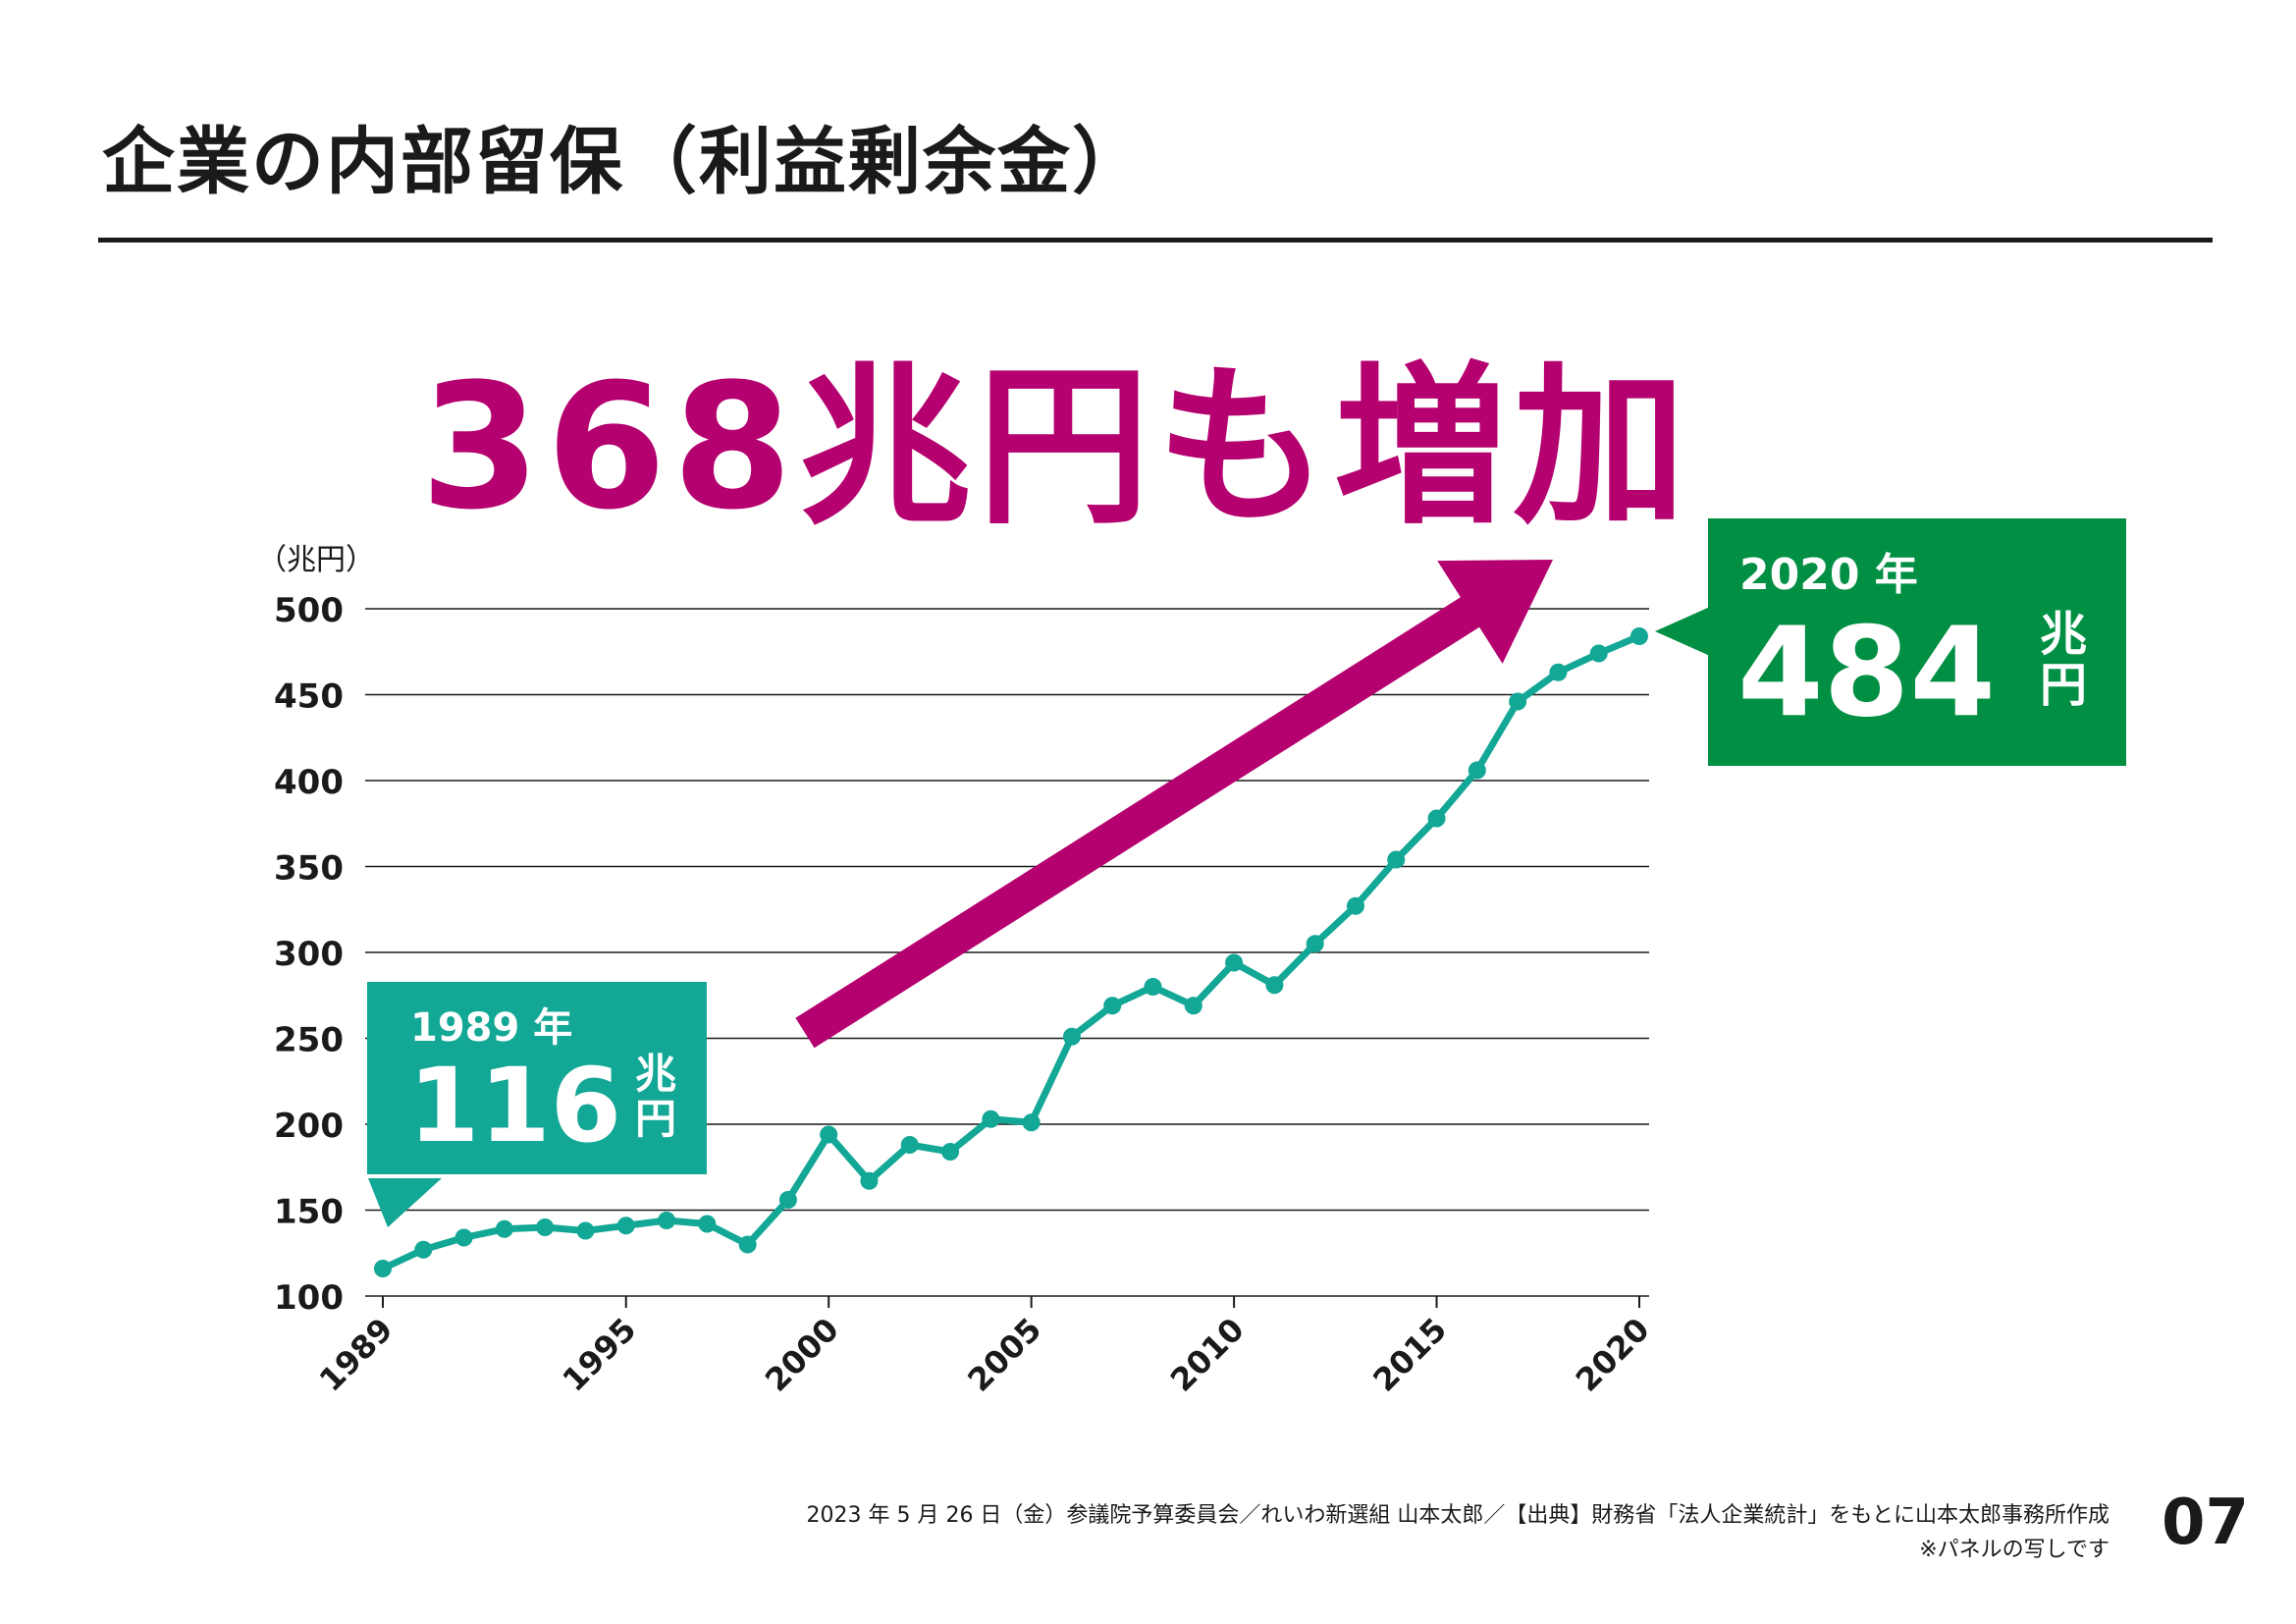 The height and width of the screenshot is (1624, 2296). Describe the element at coordinates (624, 162) in the screenshot. I see `page-title: 企業の内部留保（利益剰余金）` at that location.